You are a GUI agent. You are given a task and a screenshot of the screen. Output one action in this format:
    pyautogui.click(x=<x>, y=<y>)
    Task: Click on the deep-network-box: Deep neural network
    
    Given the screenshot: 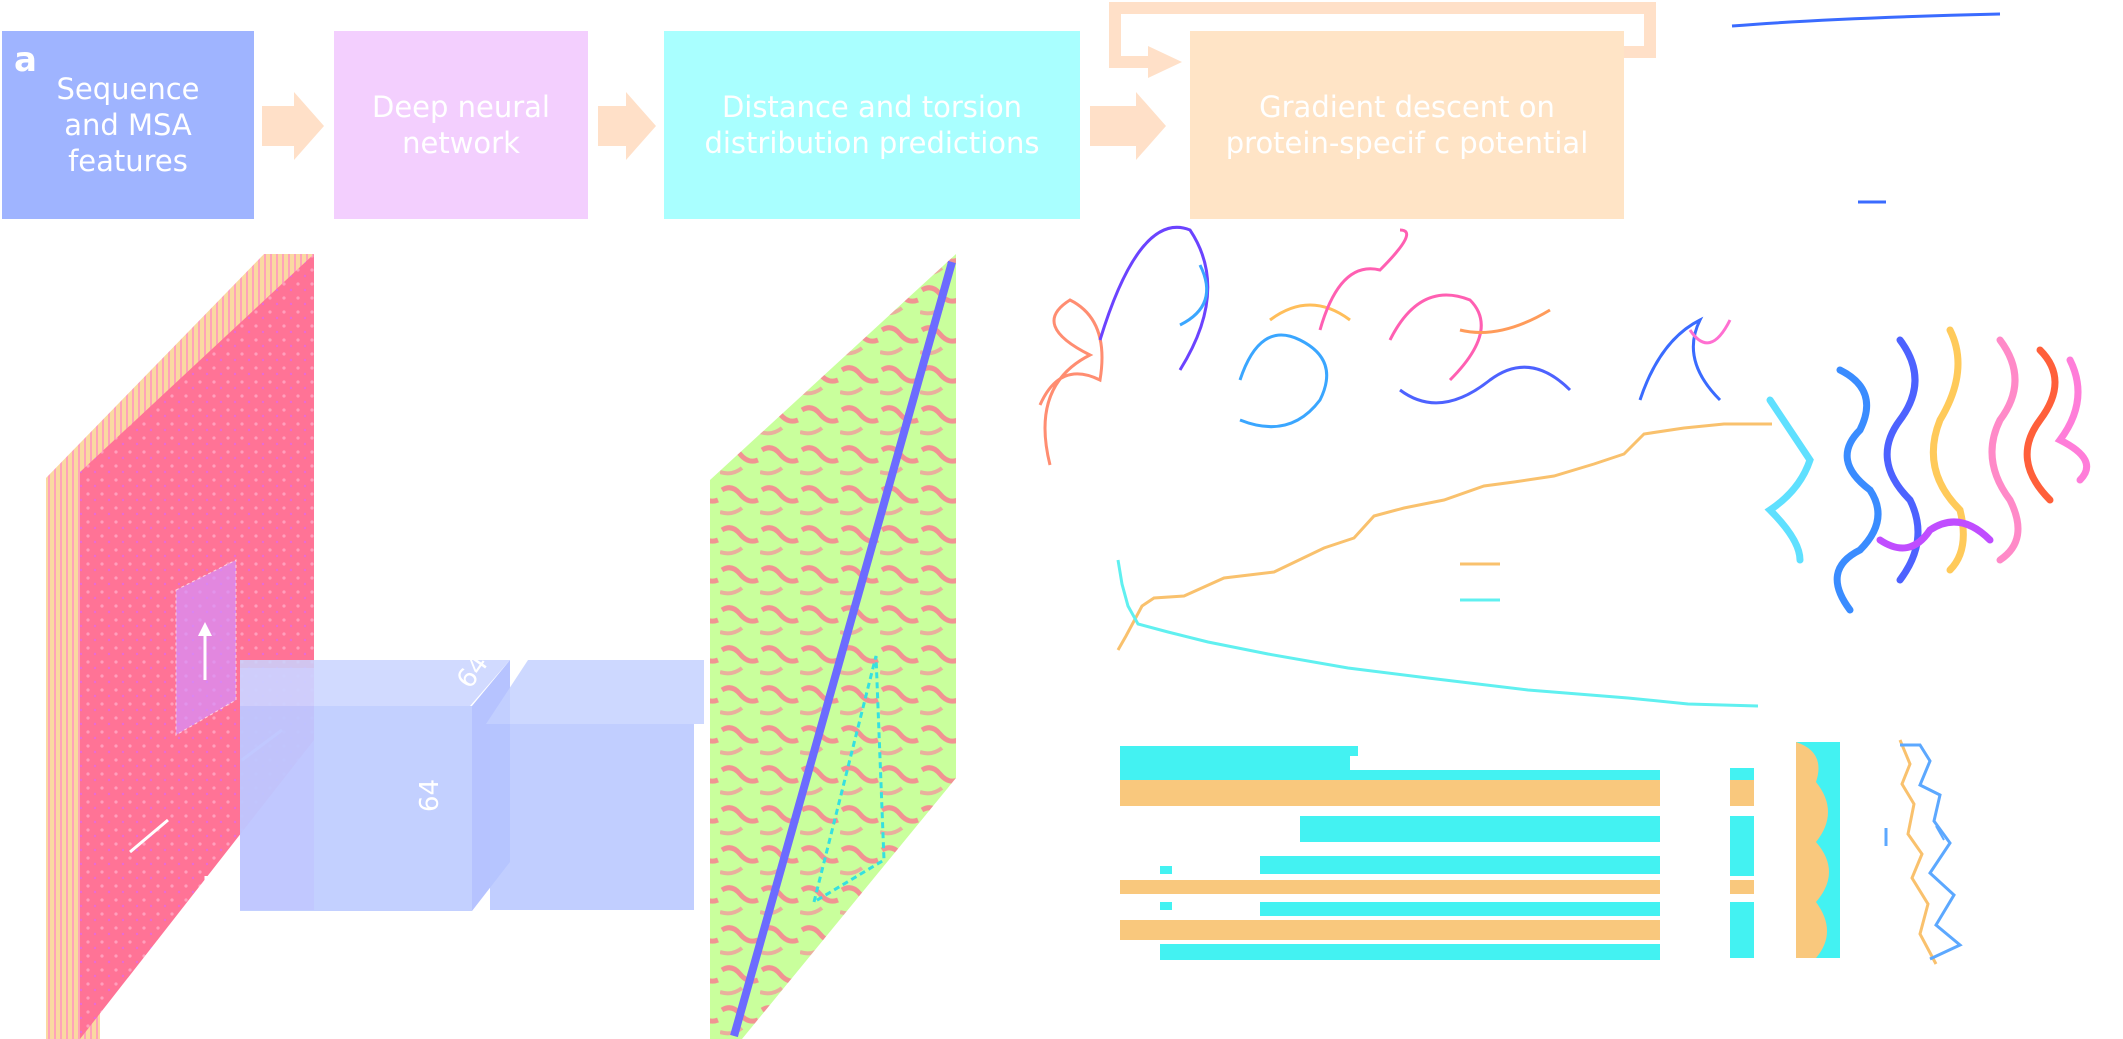 What is the action you would take?
    pyautogui.click(x=461, y=125)
    